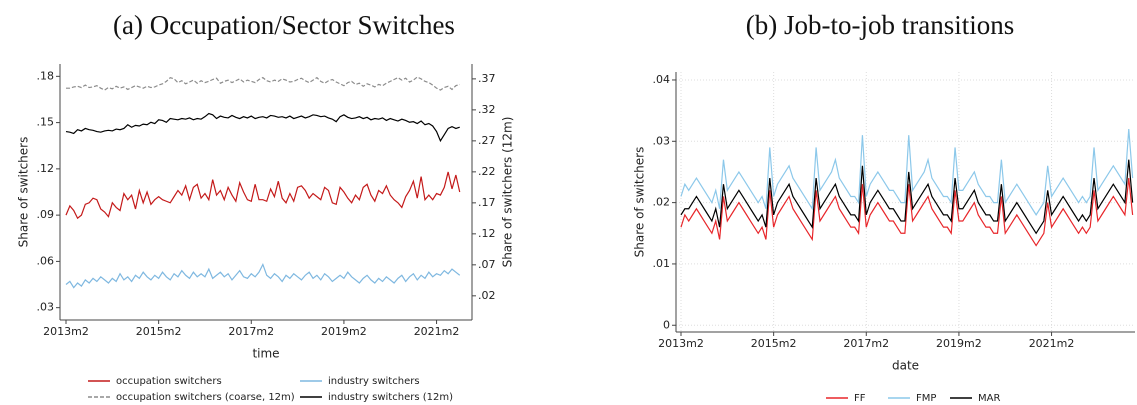 The height and width of the screenshot is (405, 1137). What do you see at coordinates (374, 381) in the screenshot?
I see `legend-label: industry switchers` at bounding box center [374, 381].